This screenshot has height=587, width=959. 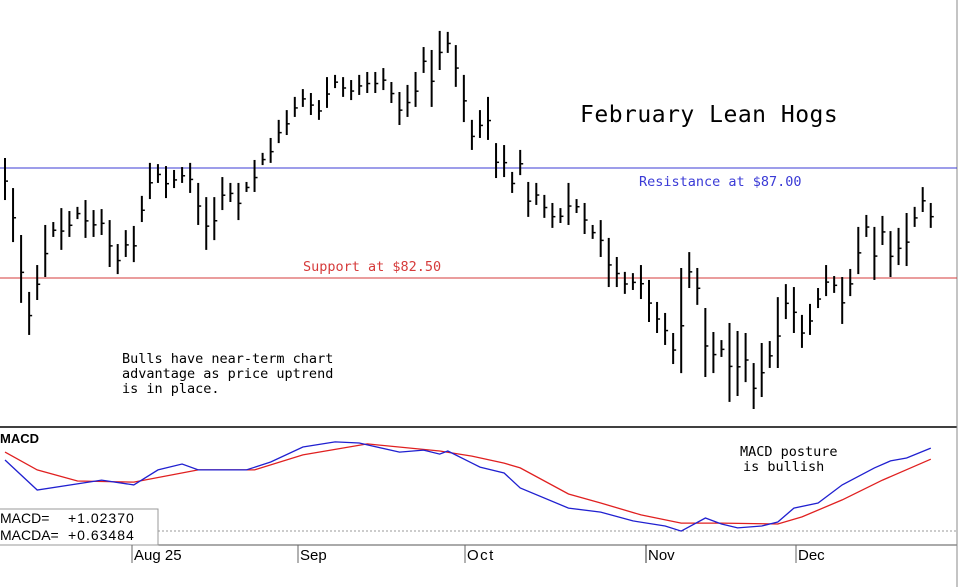 I want to click on macd-panel-title: MACD, so click(x=19, y=438).